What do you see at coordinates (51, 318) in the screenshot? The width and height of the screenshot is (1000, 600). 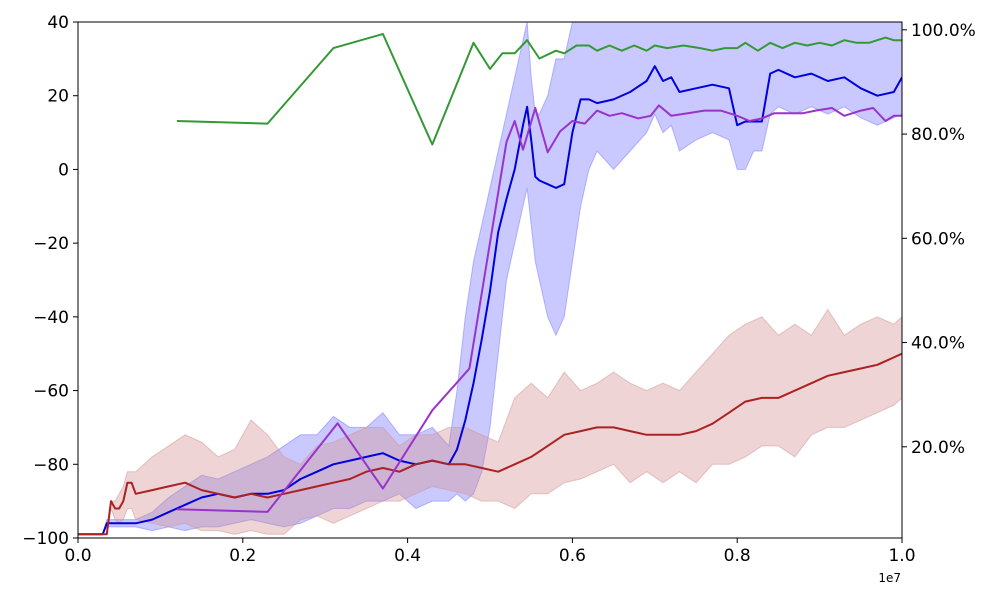 I see `y-left-tick-label: −40` at bounding box center [51, 318].